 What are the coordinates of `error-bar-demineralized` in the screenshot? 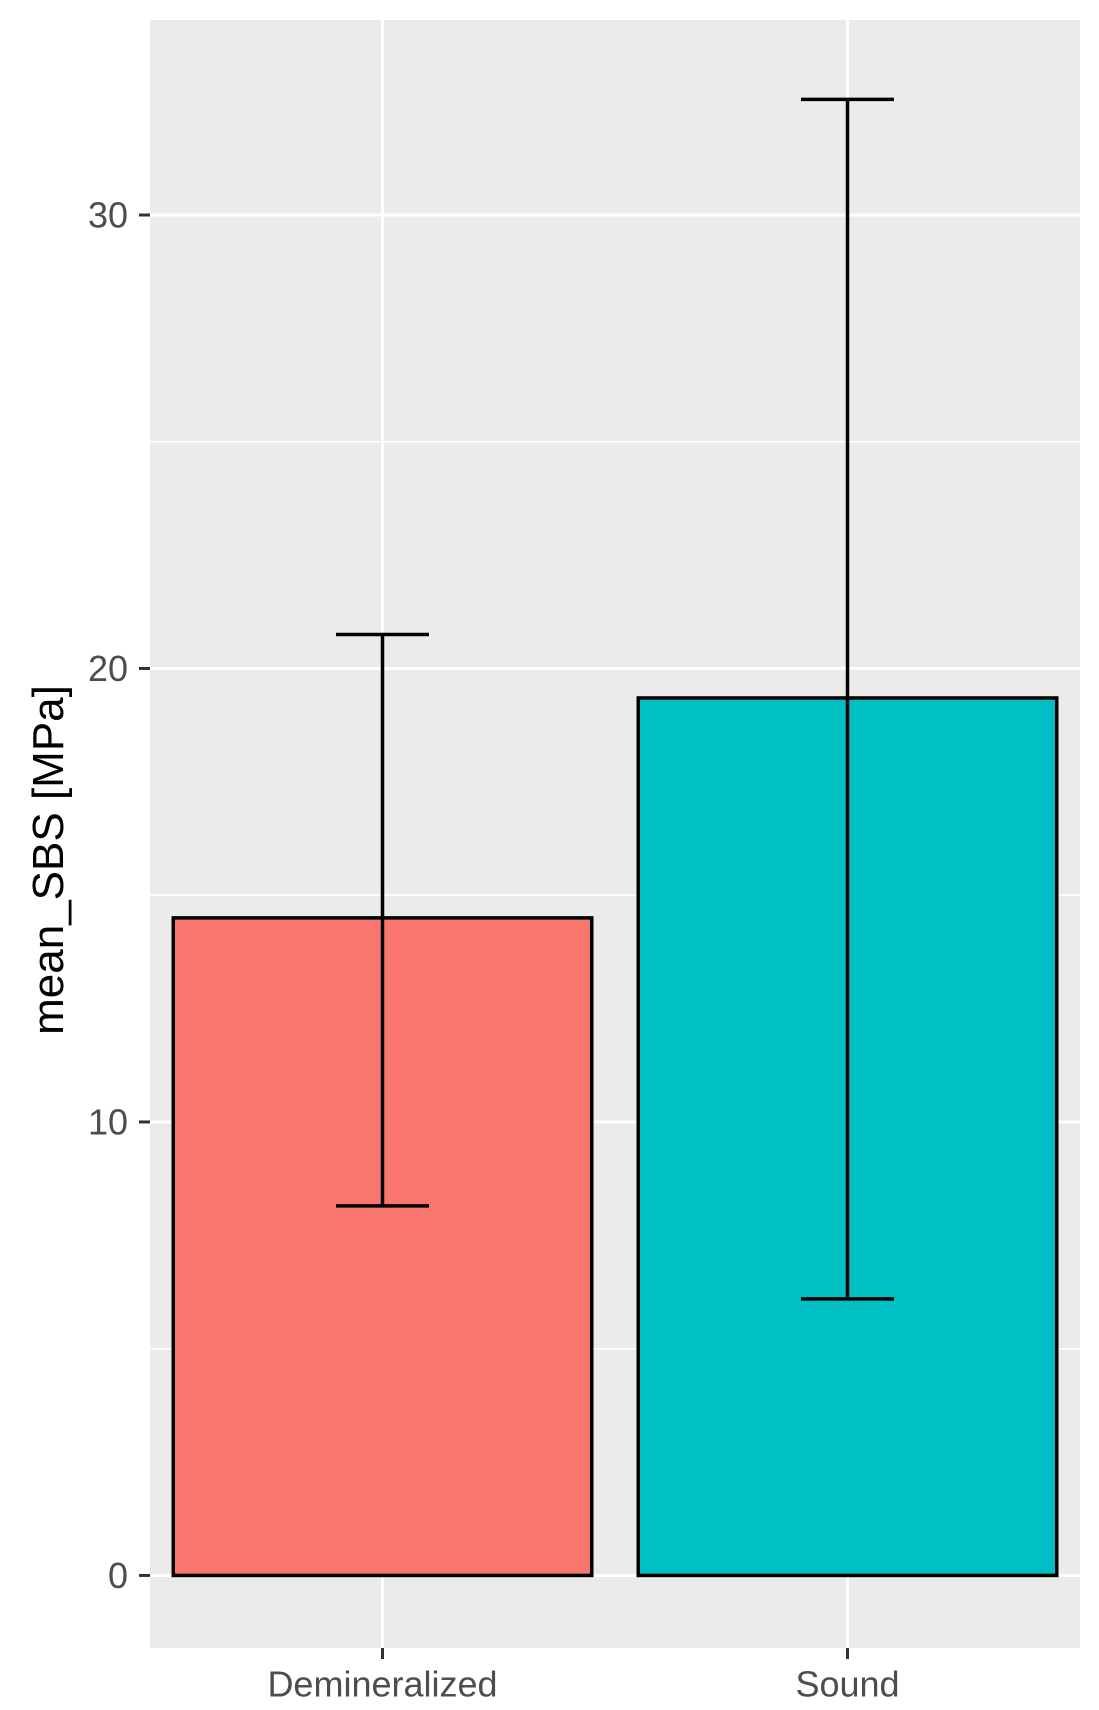 It's located at (382, 920).